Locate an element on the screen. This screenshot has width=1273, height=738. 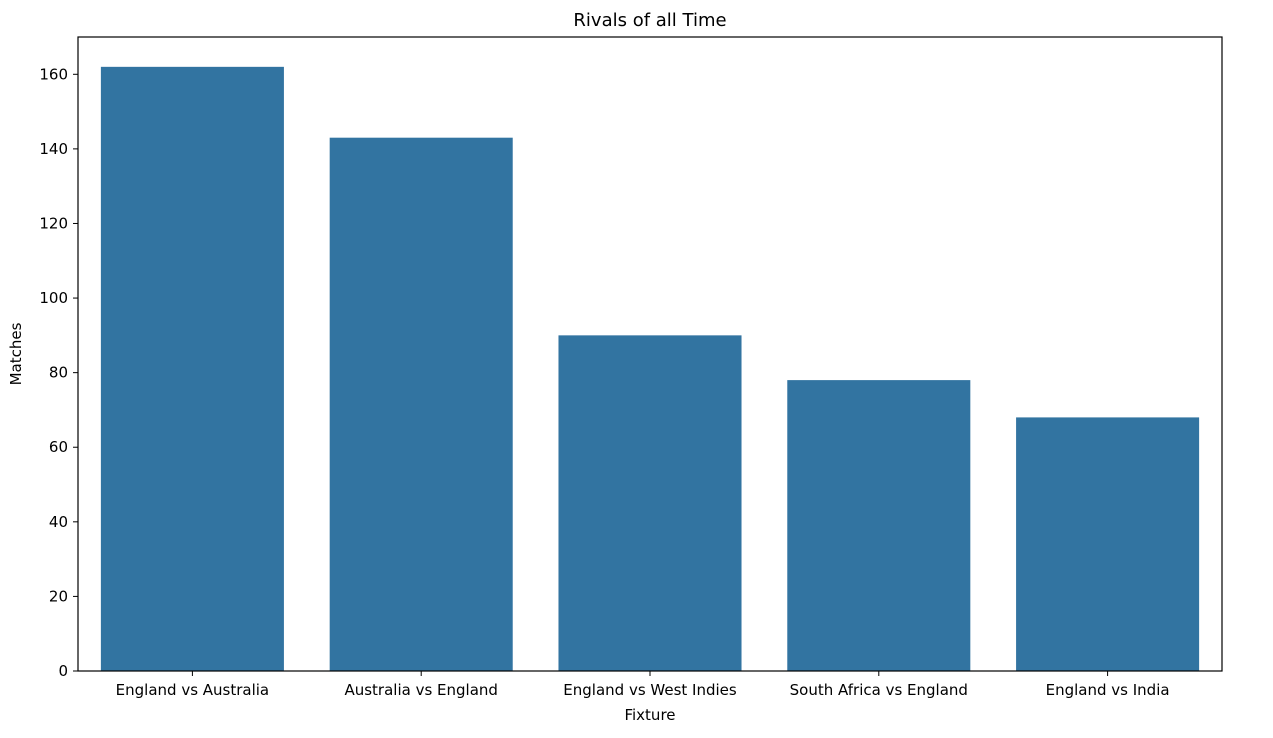
x-tick-label: Australia vs England is located at coordinates (420, 690).